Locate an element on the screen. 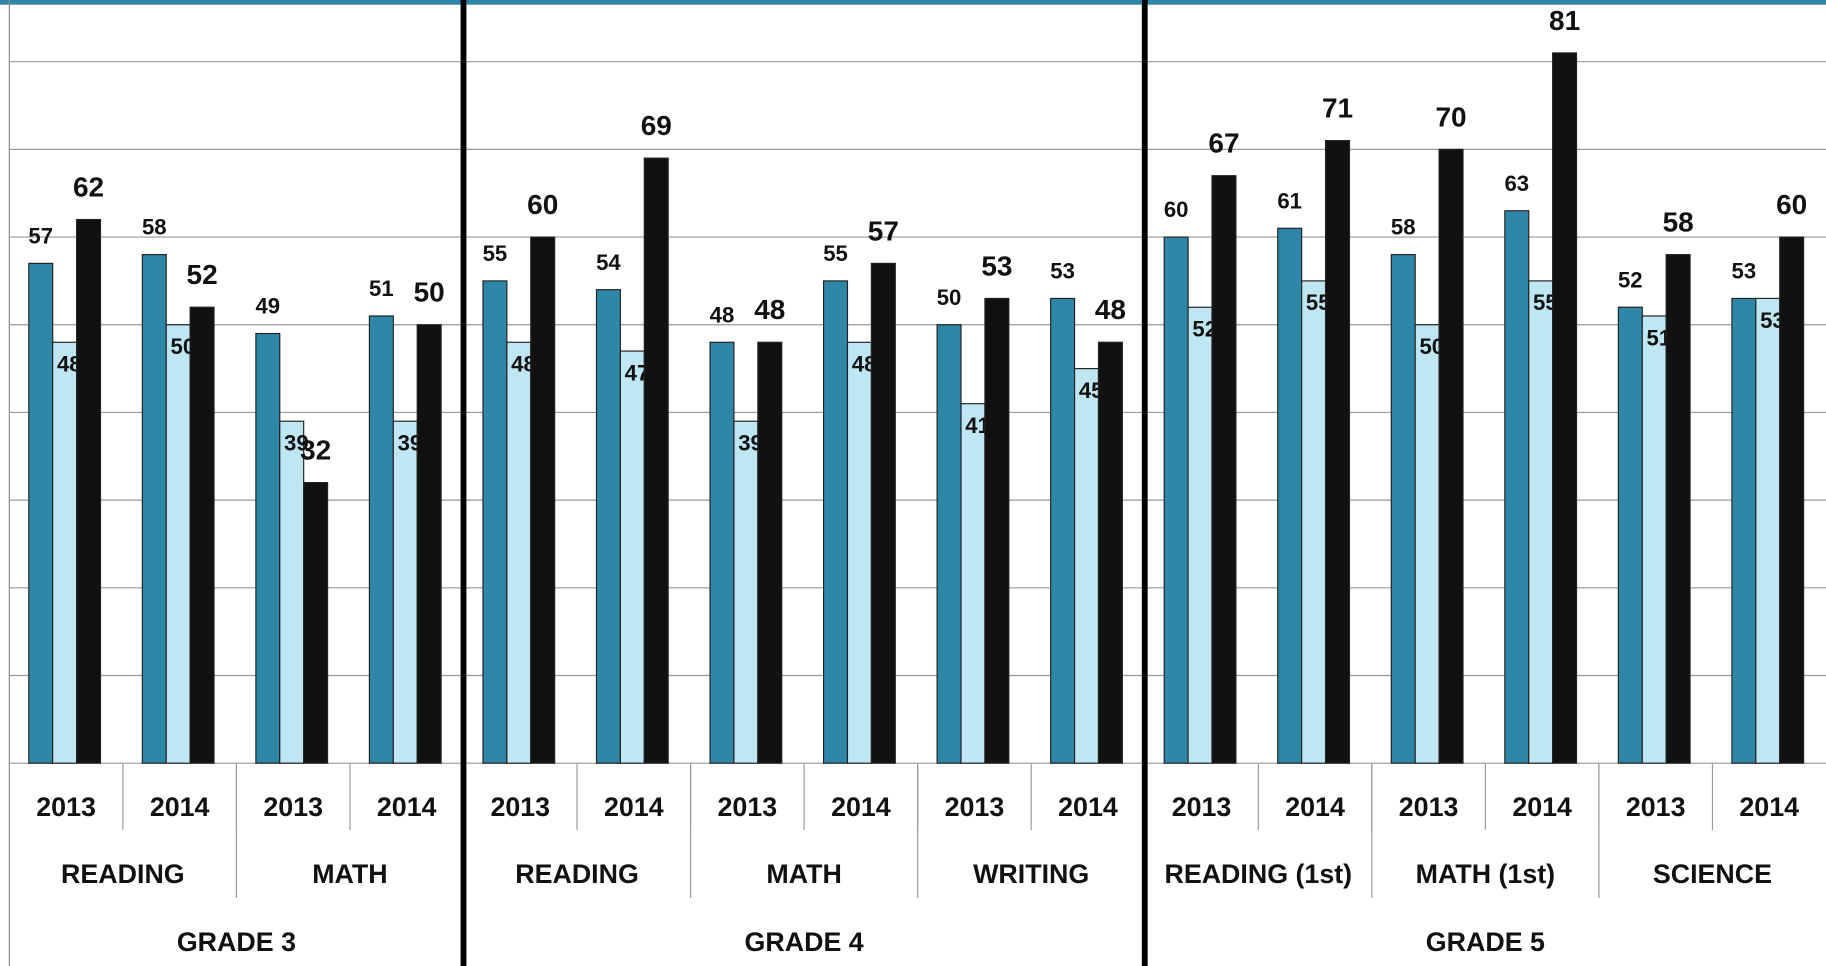 The height and width of the screenshot is (966, 1826). group-label: MATH (1st) is located at coordinates (1485, 874).